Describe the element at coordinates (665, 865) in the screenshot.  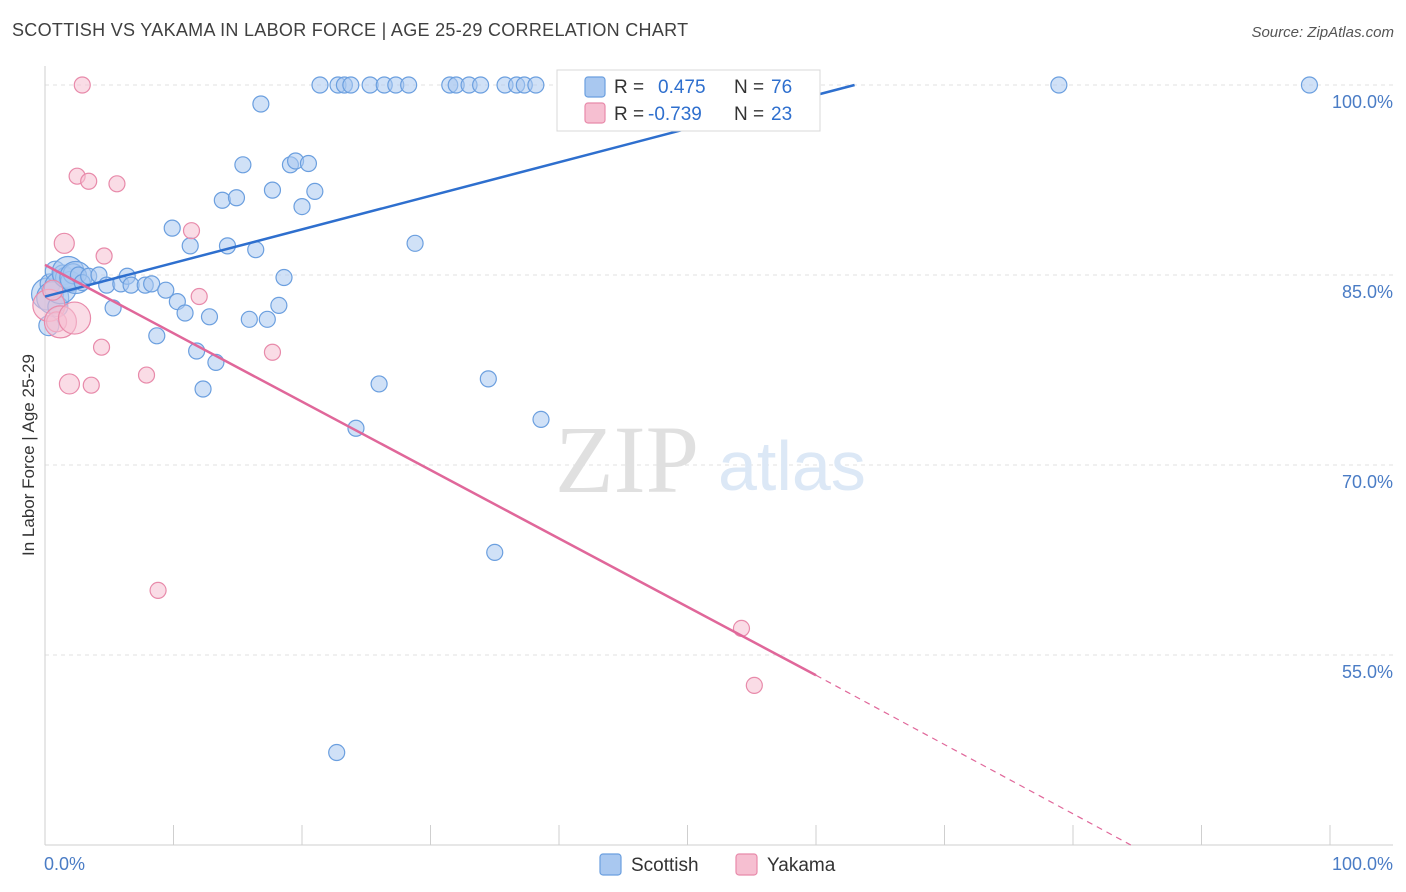
I see `bottom-legend-label-scottish: Scottish` at that location.